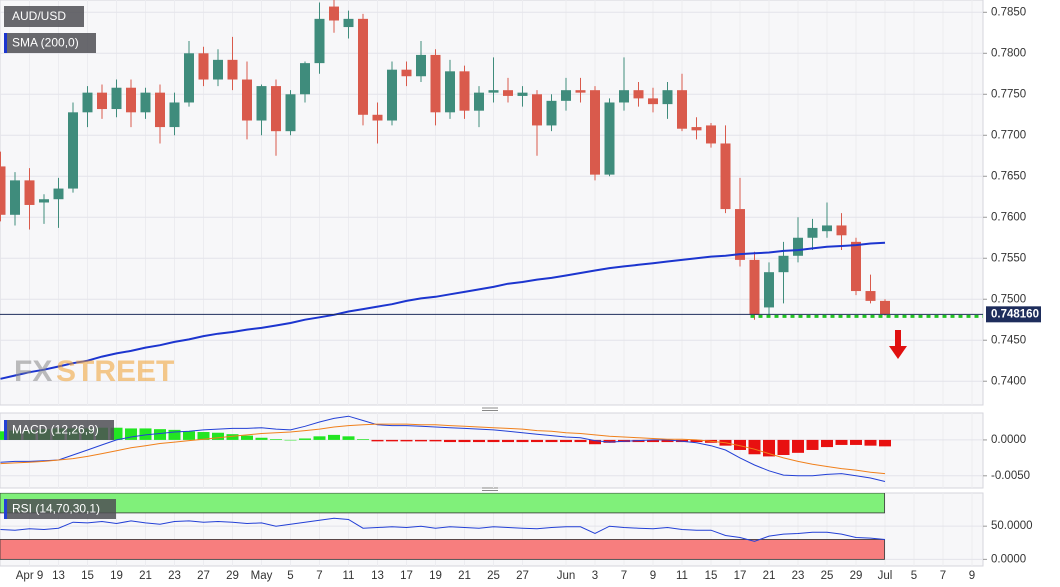  I want to click on x-tick-label: 27, so click(203, 576).